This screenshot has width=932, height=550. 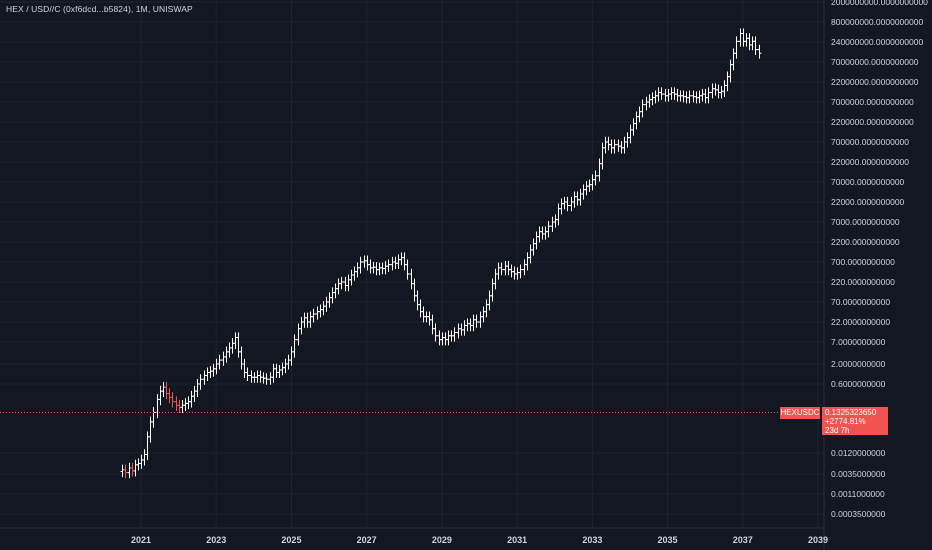 What do you see at coordinates (877, 42) in the screenshot?
I see `y-tick-label: 240000000.0000000000` at bounding box center [877, 42].